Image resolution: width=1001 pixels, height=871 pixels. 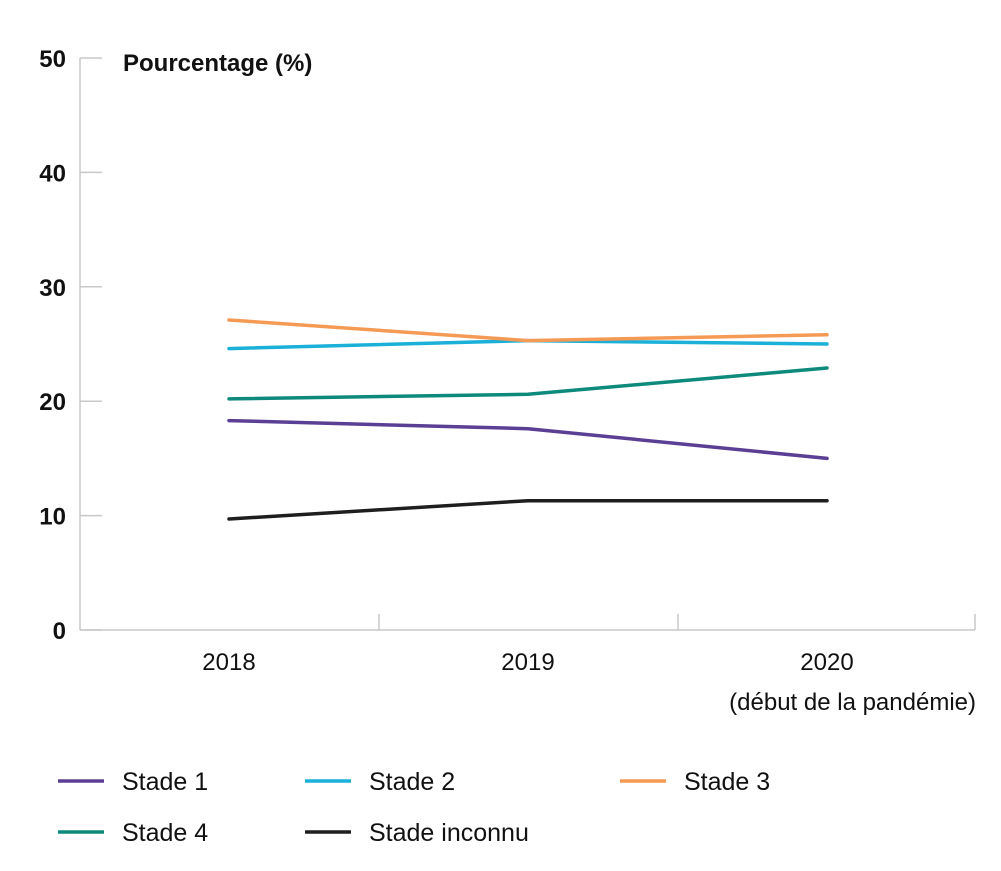 I want to click on x-tick-note: (début de la pandémie), so click(x=852, y=702).